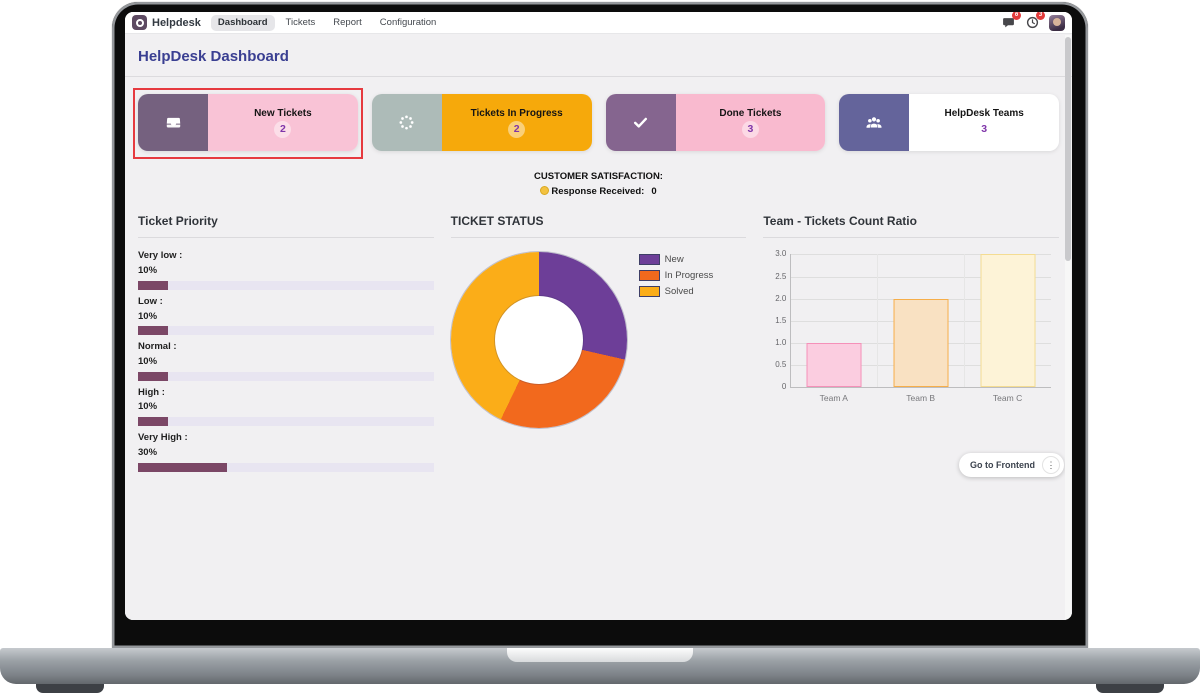 This screenshot has width=1200, height=697. Describe the element at coordinates (874, 122) in the screenshot. I see `team-icon` at that location.